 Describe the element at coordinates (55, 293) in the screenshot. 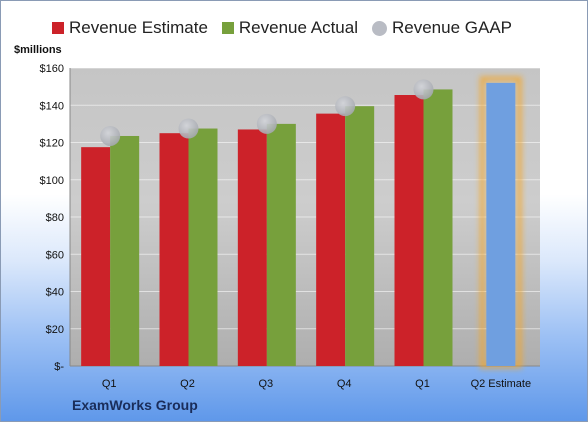

I see `y-tick-label: $40` at that location.